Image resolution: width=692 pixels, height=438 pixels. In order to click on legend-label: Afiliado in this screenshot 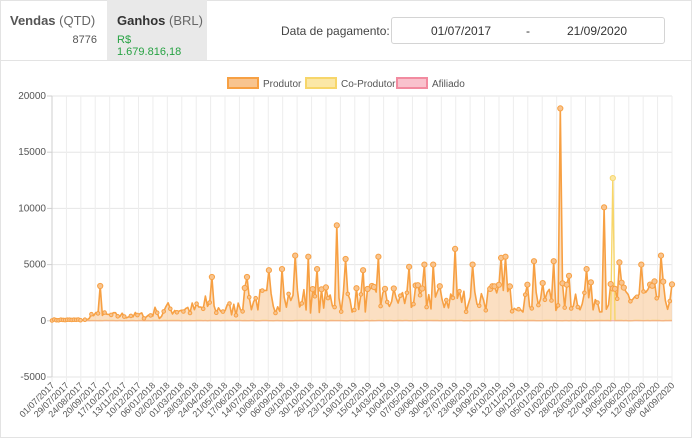, I will do `click(448, 84)`.